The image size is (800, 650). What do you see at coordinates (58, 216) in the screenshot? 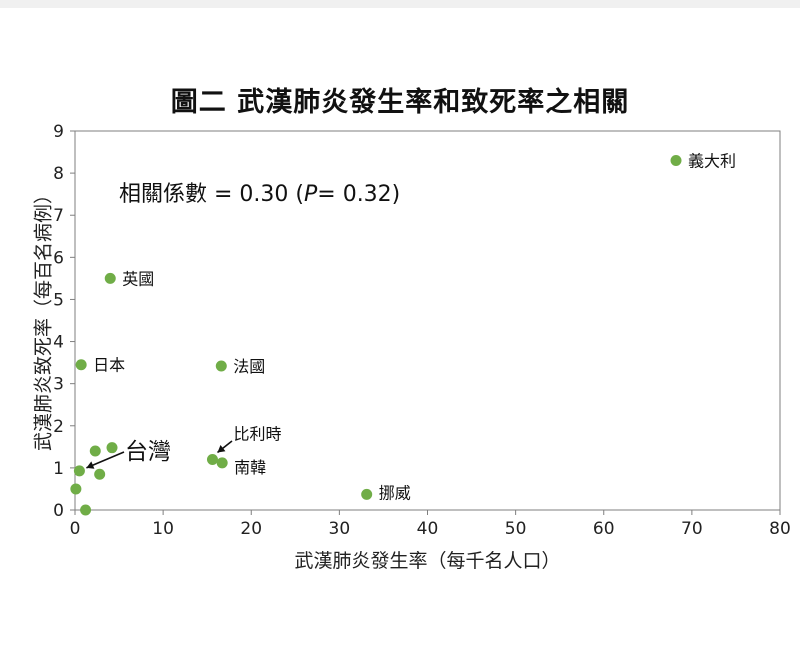
I see `y-tick-label: 7` at bounding box center [58, 216].